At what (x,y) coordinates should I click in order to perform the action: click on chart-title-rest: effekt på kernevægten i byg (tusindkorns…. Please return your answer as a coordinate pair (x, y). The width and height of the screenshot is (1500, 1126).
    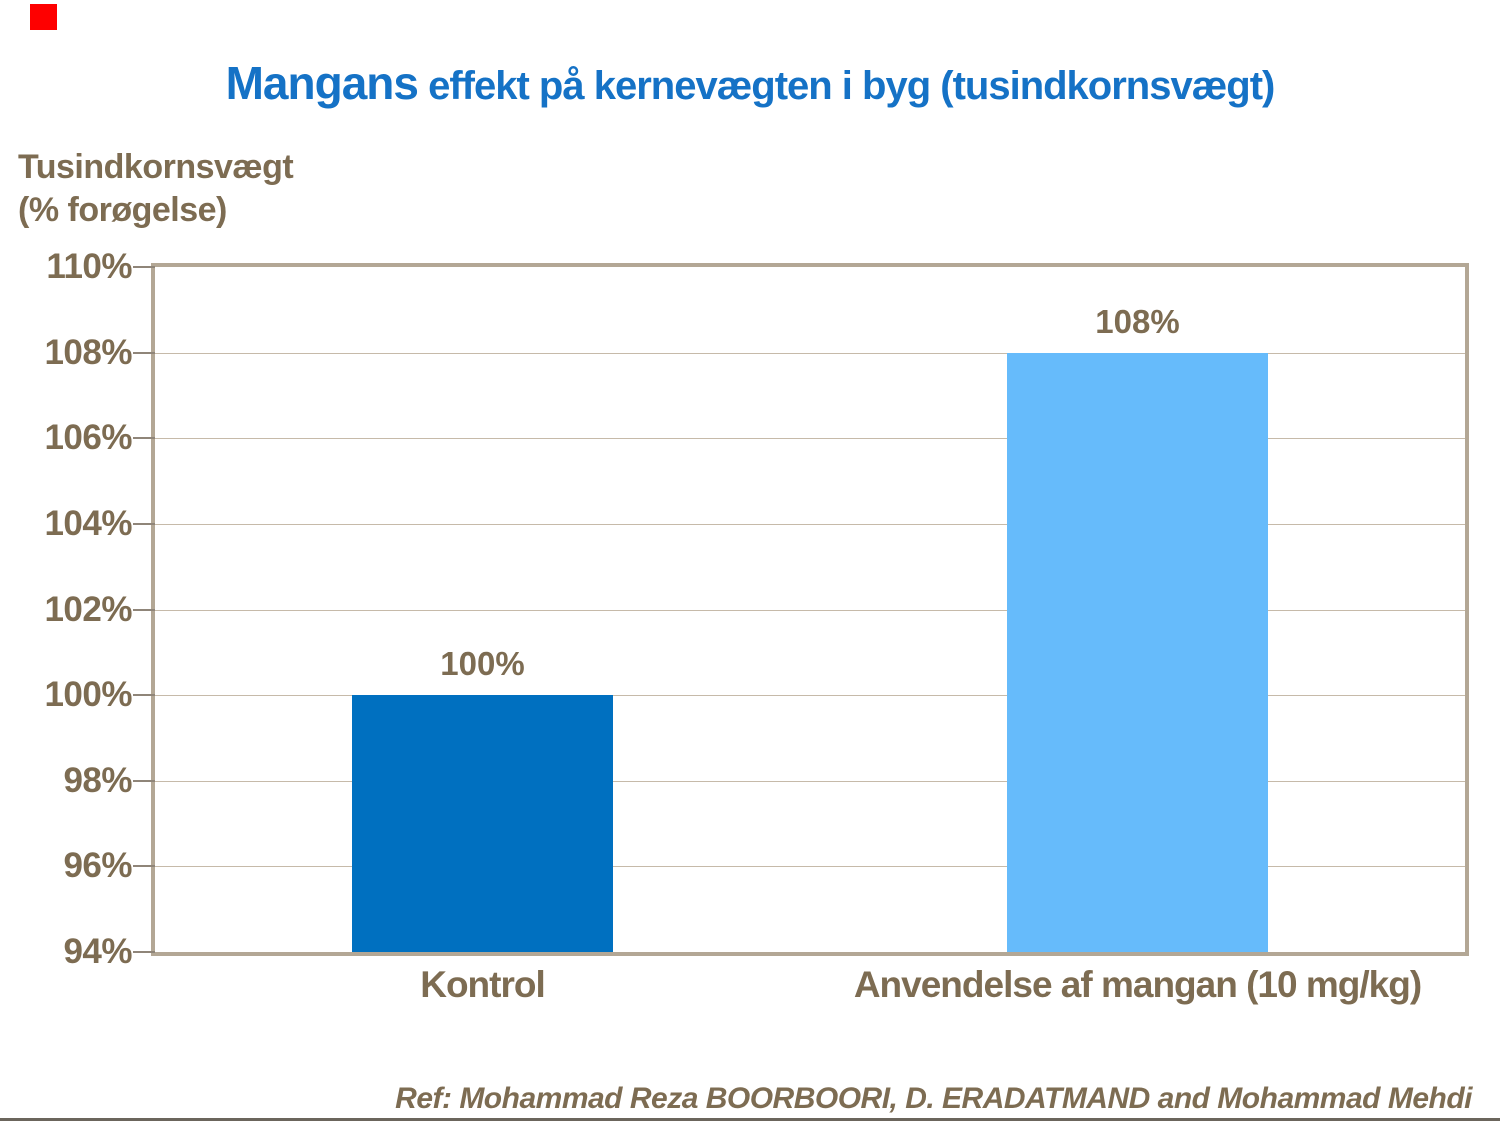
    Looking at the image, I should click on (846, 86).